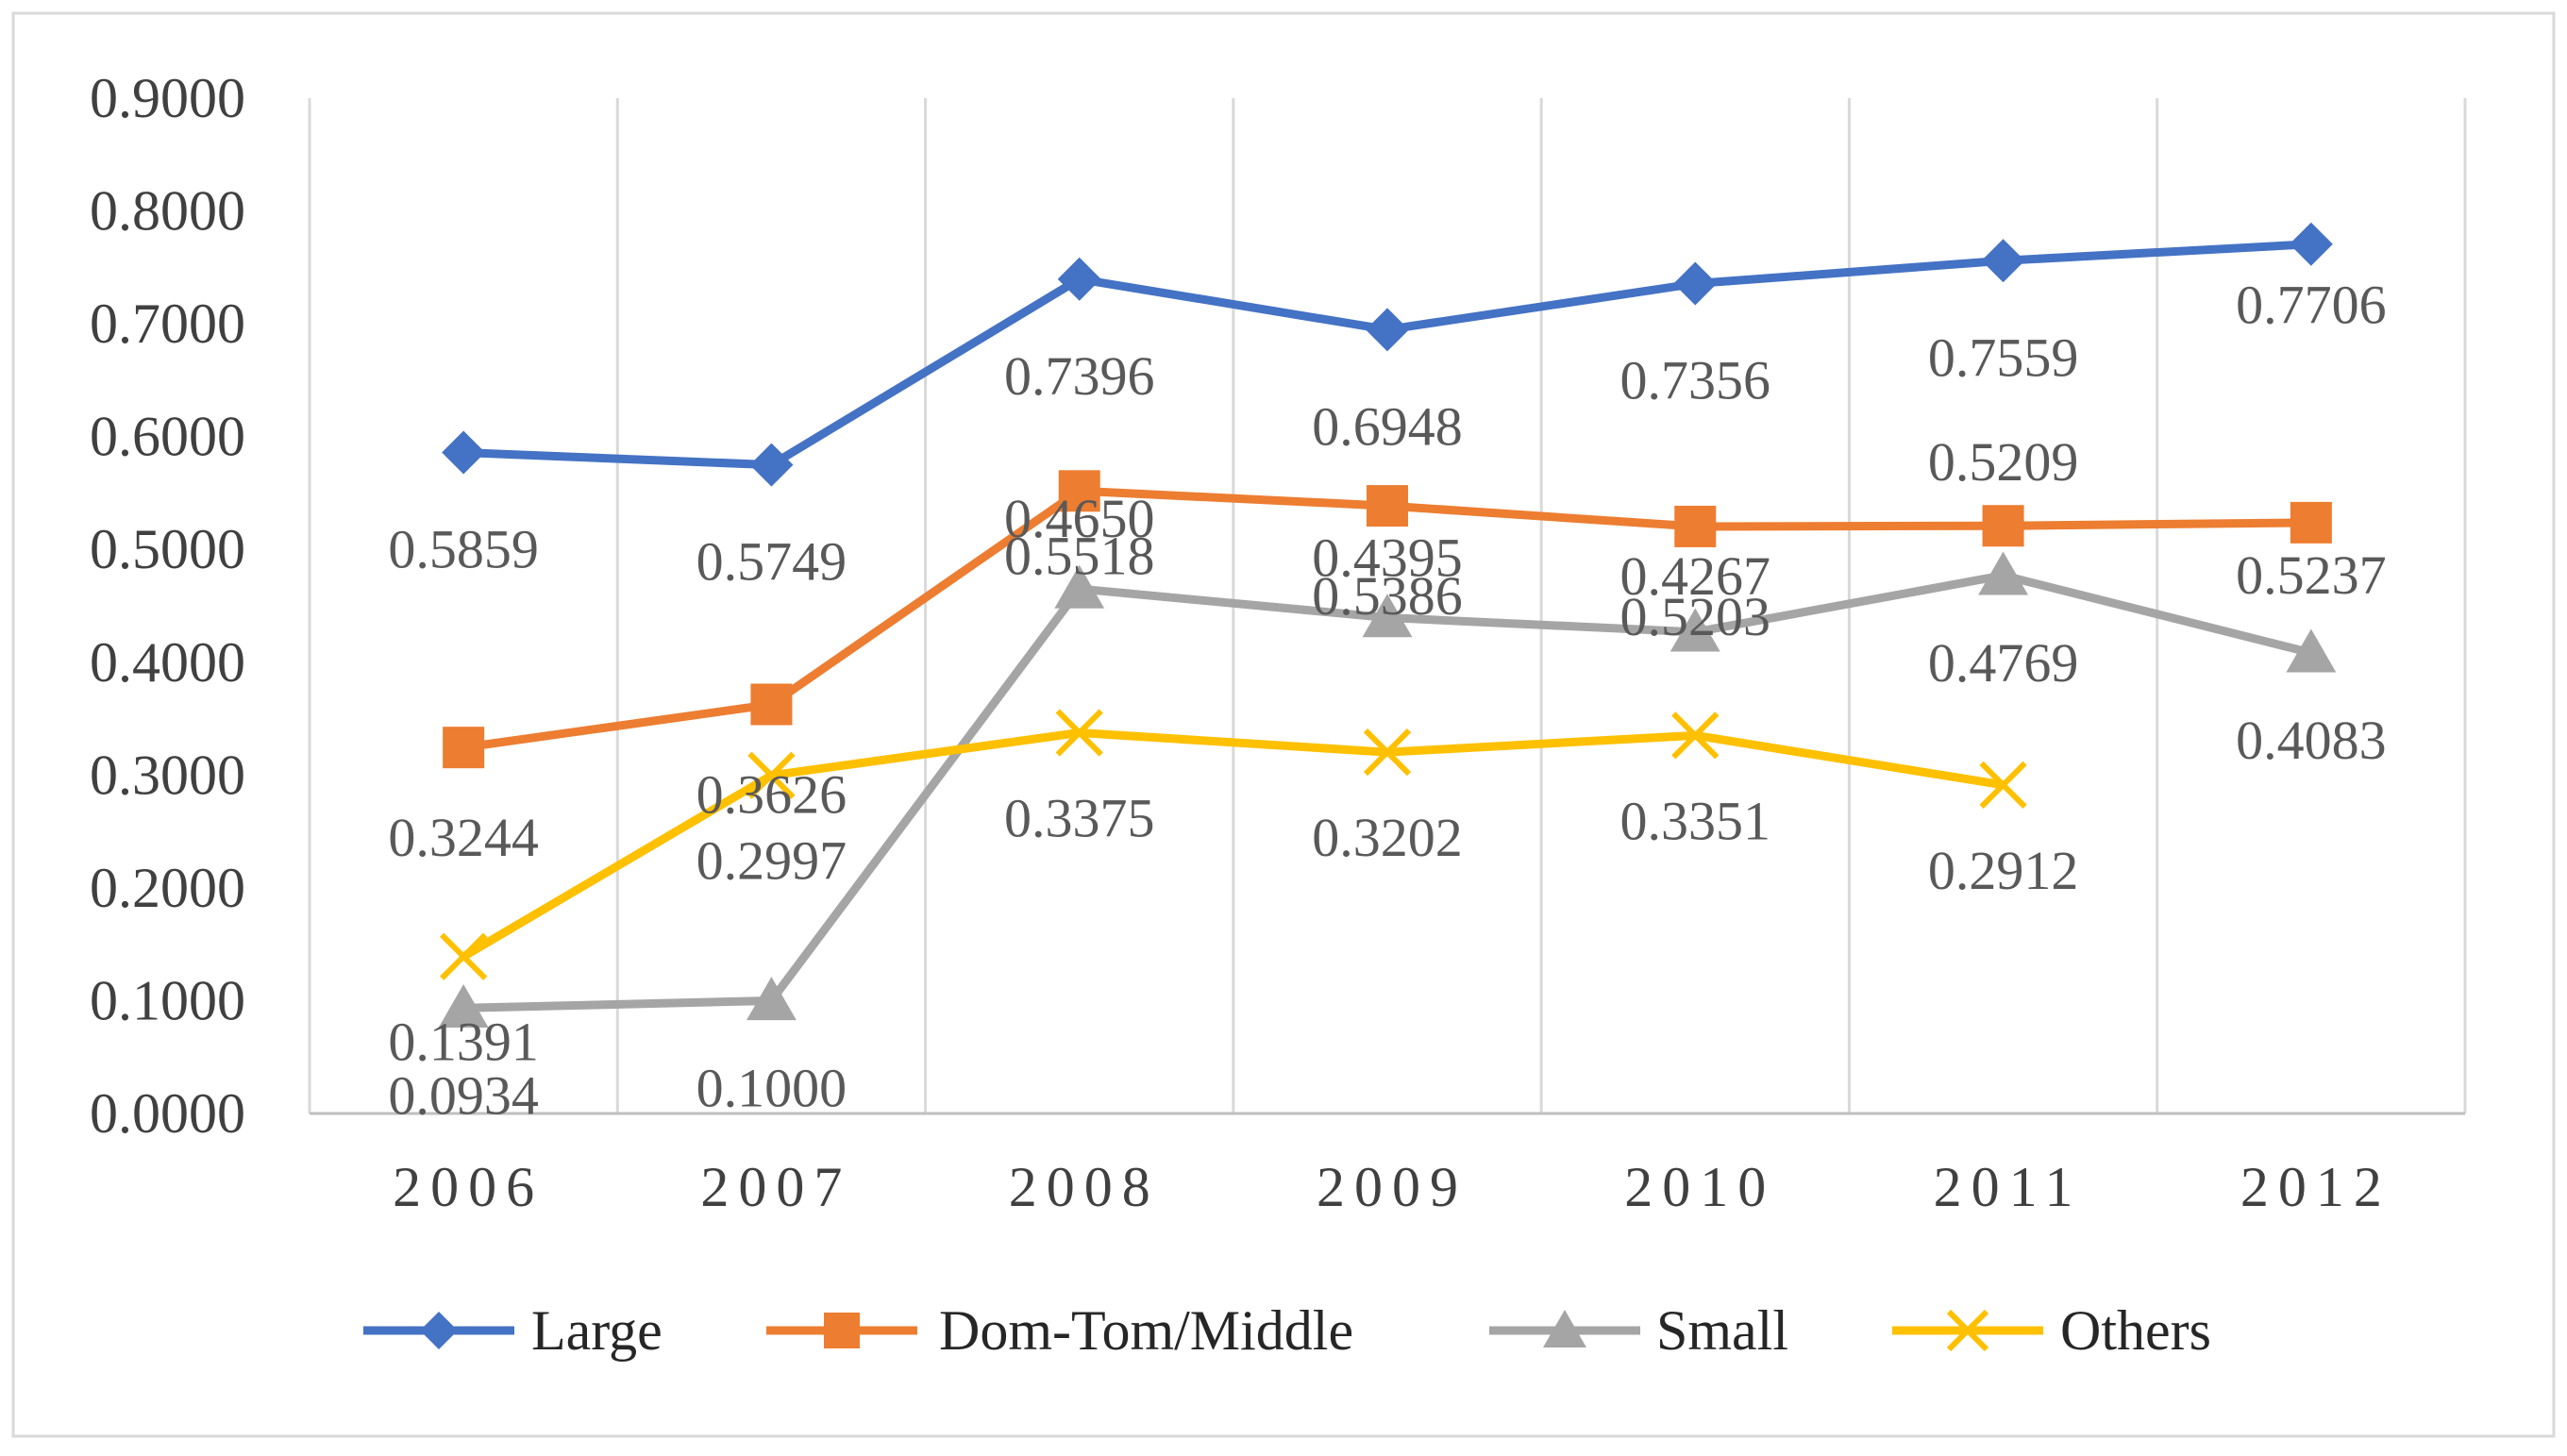 This screenshot has width=2567, height=1456. What do you see at coordinates (167, 1113) in the screenshot?
I see `y-tick-label: 0.0000` at bounding box center [167, 1113].